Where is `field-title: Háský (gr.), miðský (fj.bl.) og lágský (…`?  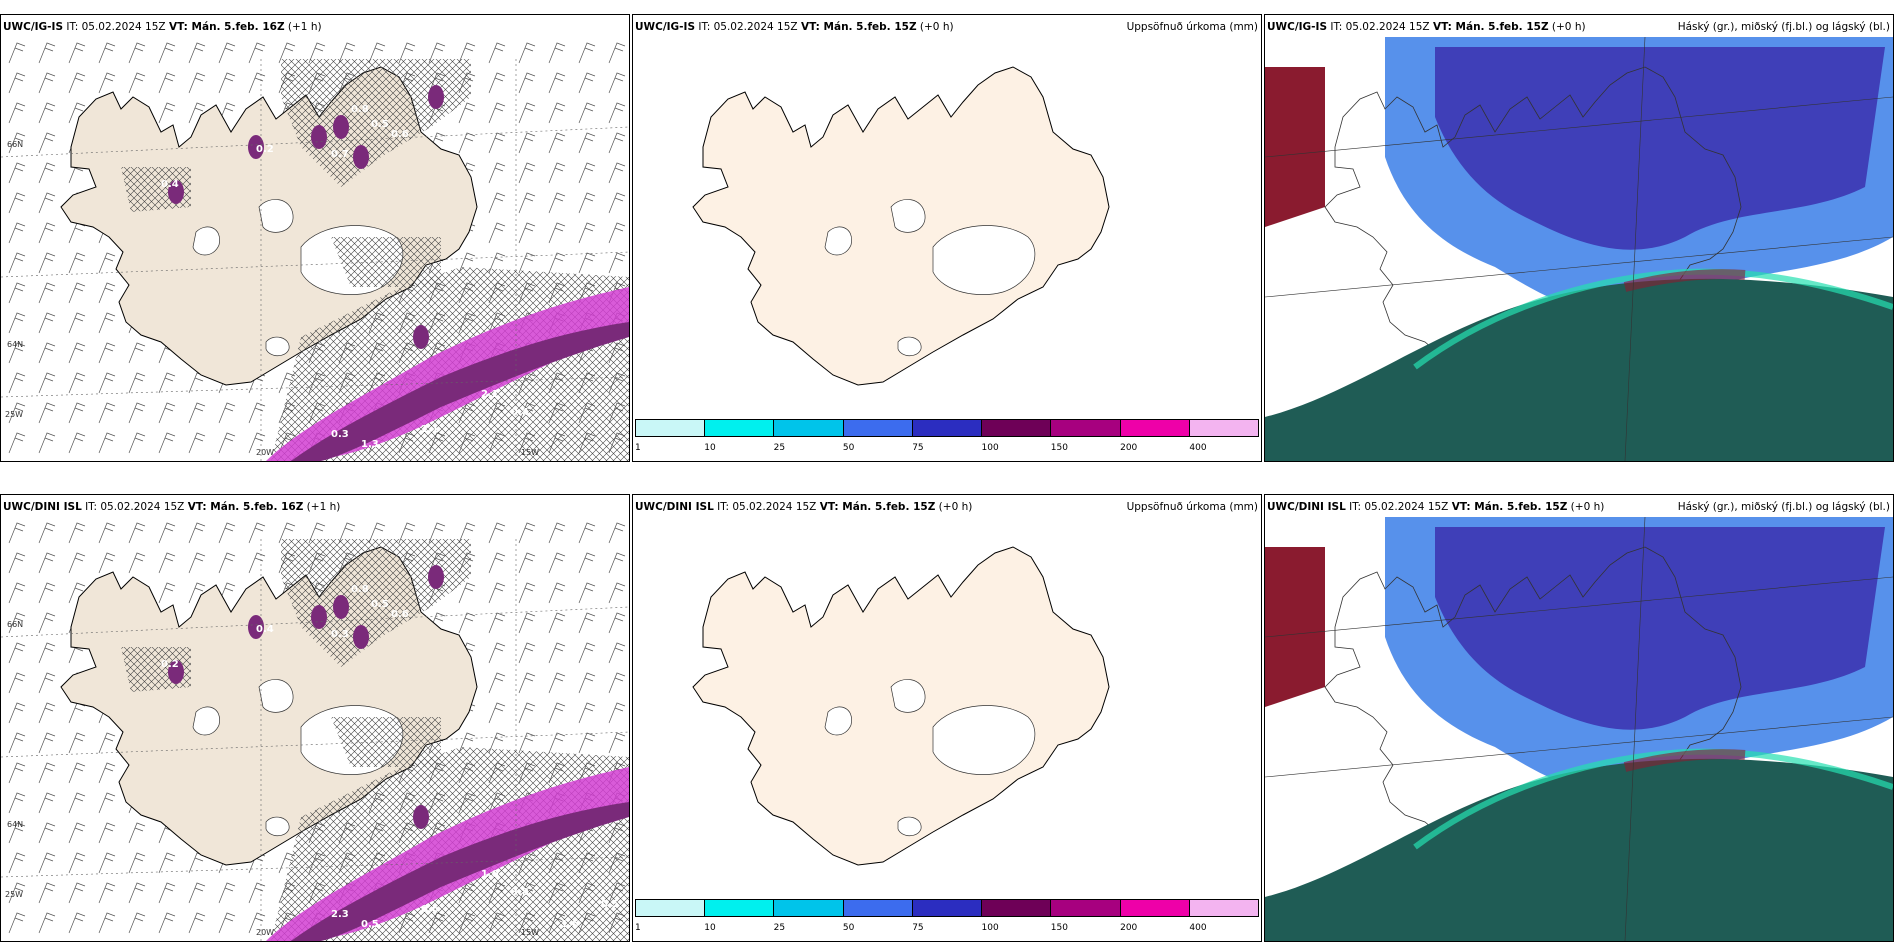 field-title: Háský (gr.), miðský (fj.bl.) og lágský (… is located at coordinates (1783, 507).